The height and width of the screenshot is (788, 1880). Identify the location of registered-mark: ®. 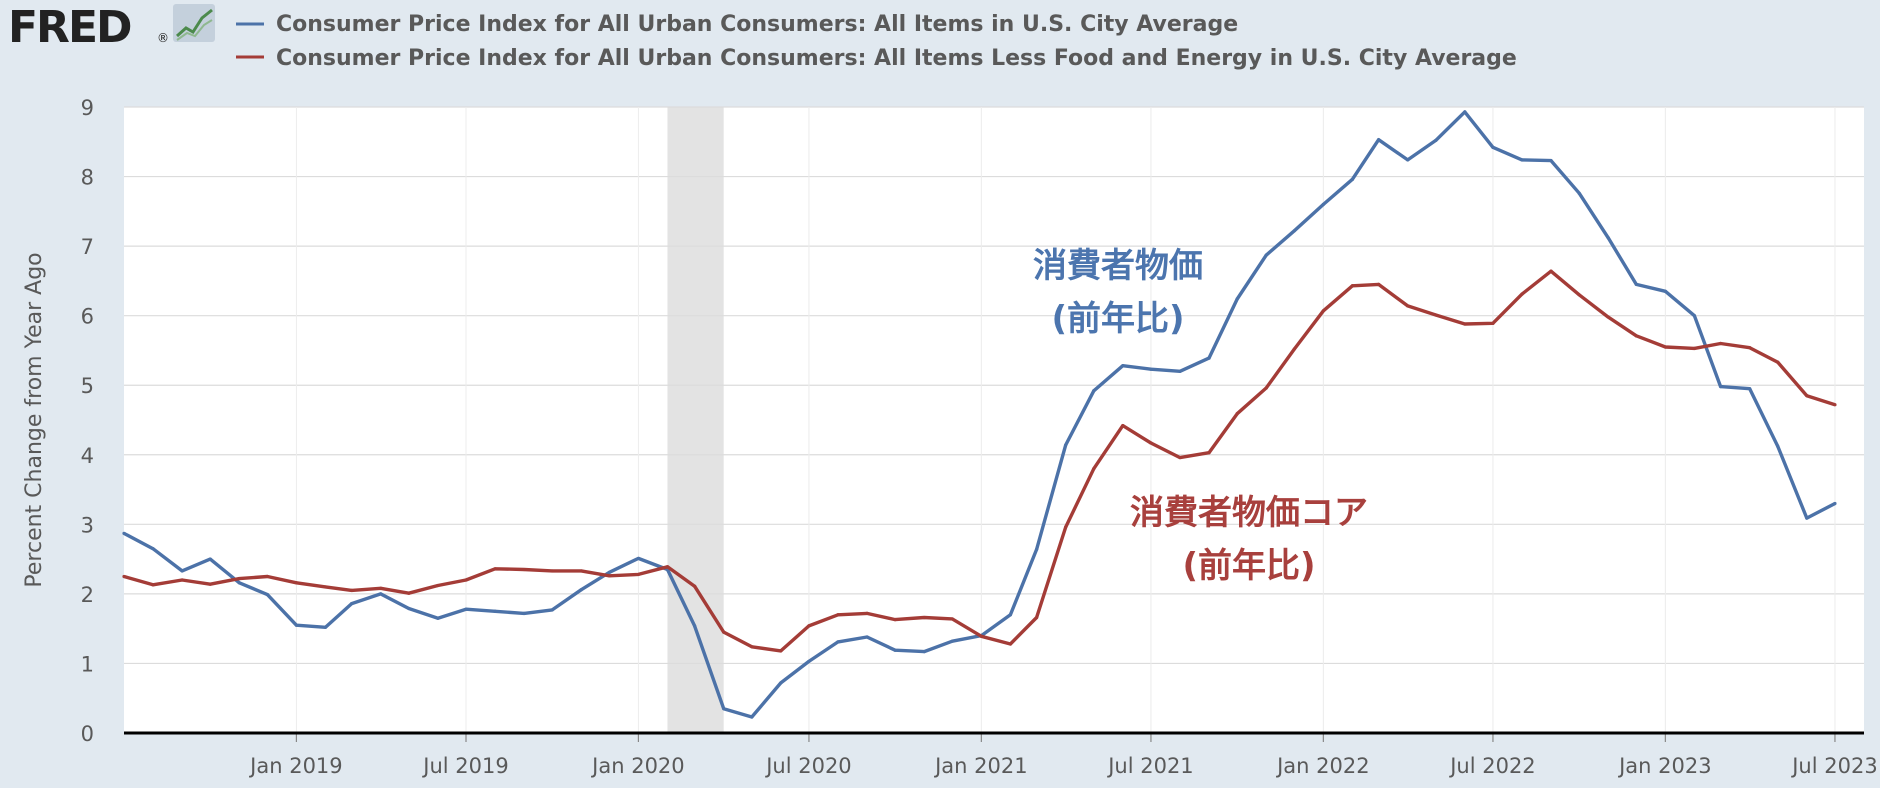
(163, 38).